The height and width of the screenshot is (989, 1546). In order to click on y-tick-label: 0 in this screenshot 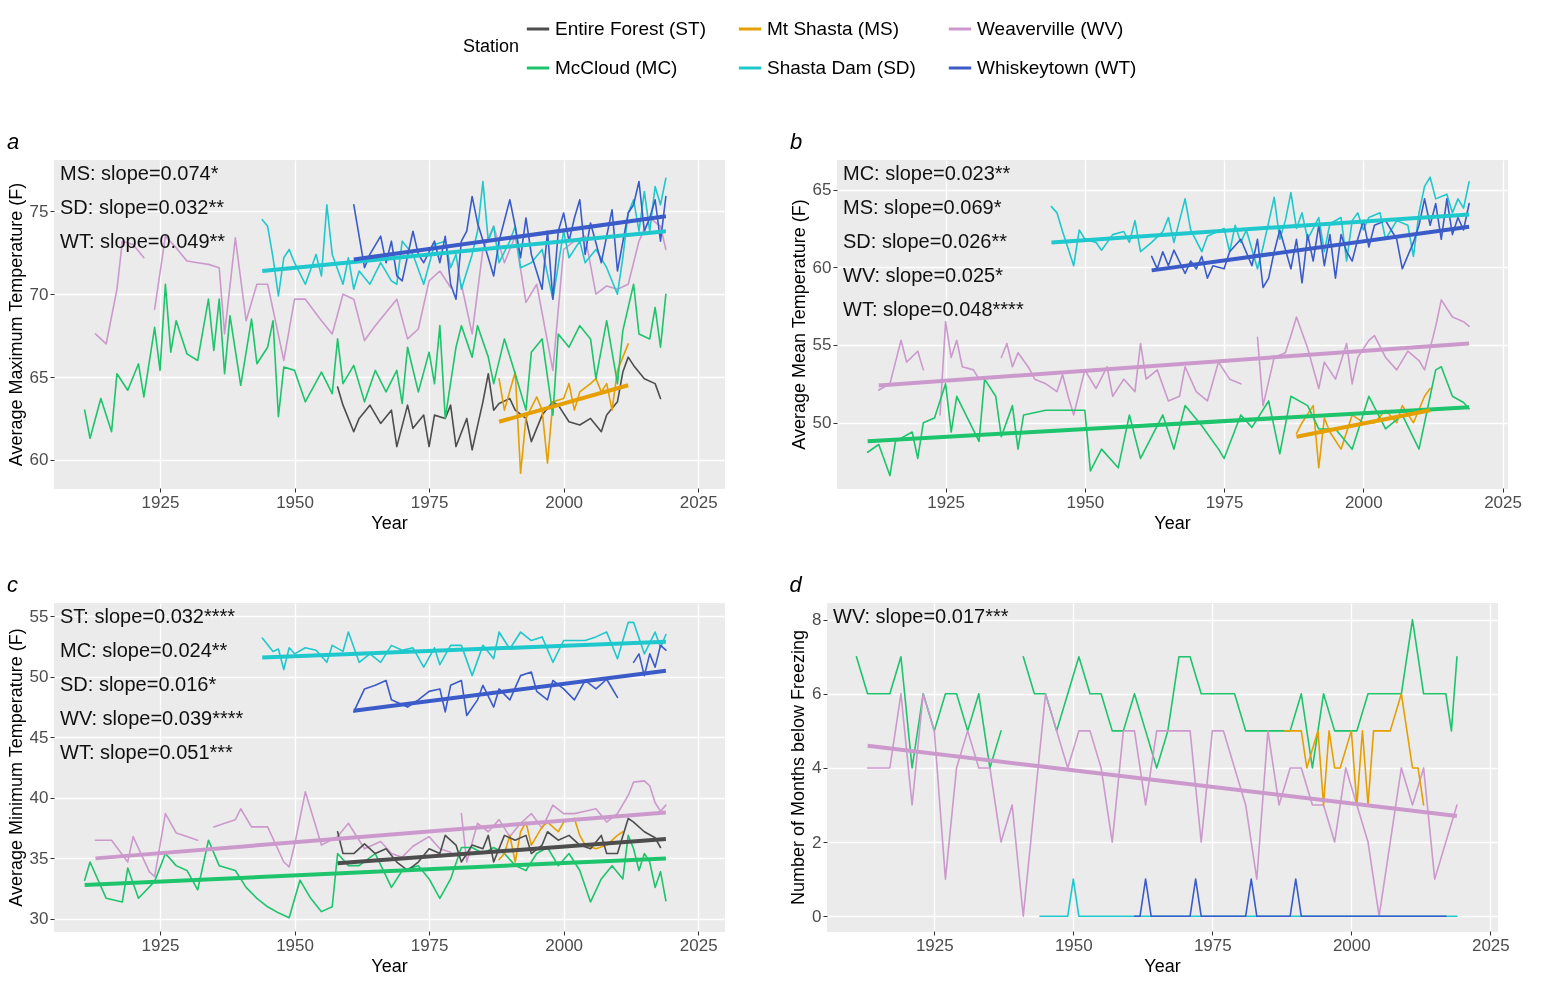, I will do `click(817, 916)`.